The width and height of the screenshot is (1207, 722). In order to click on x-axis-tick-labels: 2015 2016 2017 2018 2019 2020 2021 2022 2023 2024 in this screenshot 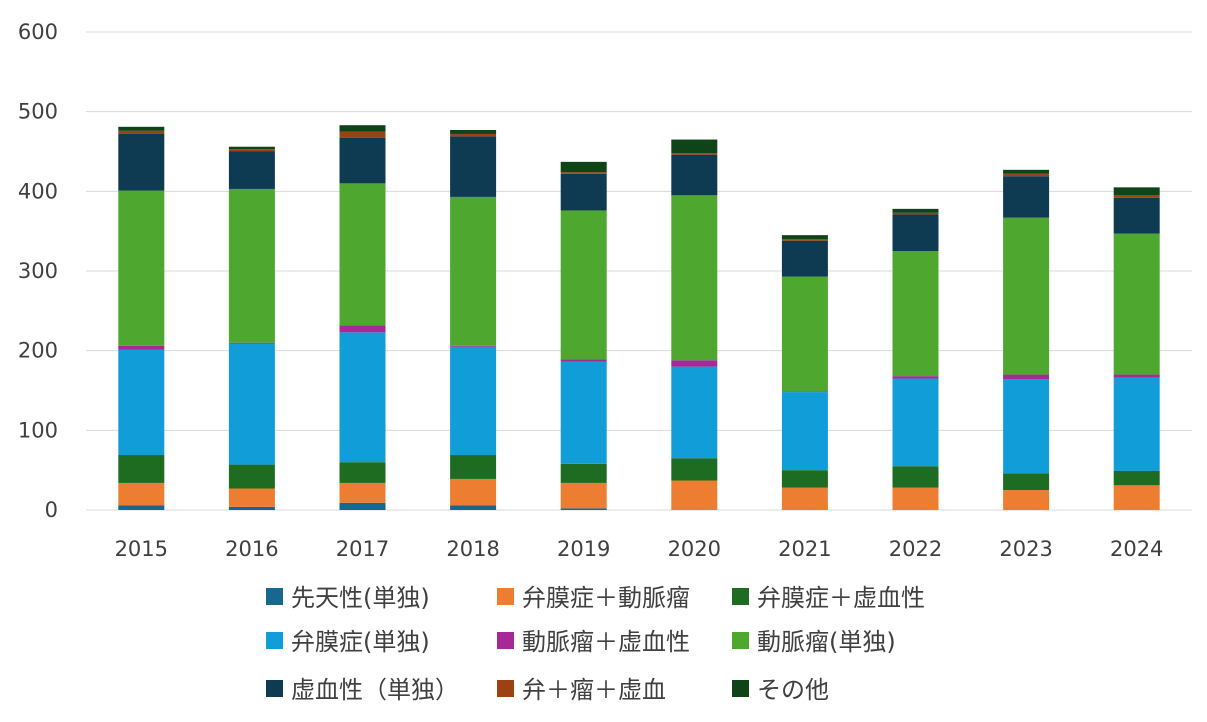, I will do `click(639, 549)`.